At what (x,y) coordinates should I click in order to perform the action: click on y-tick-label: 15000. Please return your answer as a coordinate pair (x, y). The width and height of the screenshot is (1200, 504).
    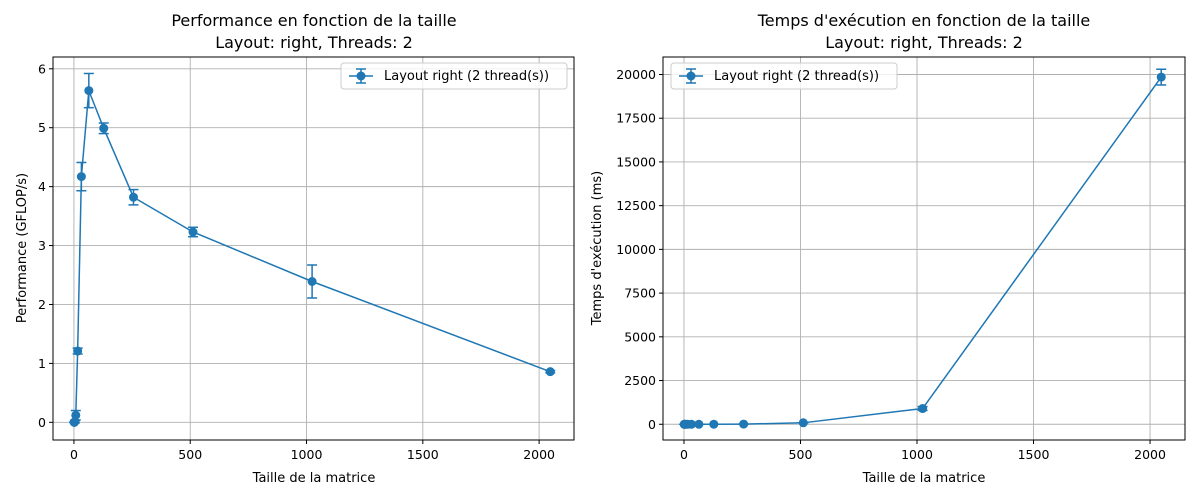
    Looking at the image, I should click on (636, 161).